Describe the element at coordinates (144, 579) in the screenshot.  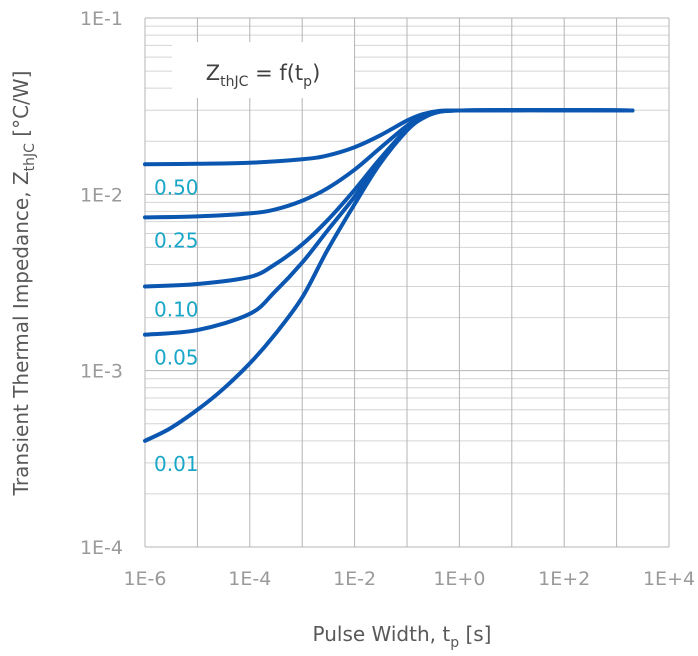
I see `x-tick-label: 1E-6` at that location.